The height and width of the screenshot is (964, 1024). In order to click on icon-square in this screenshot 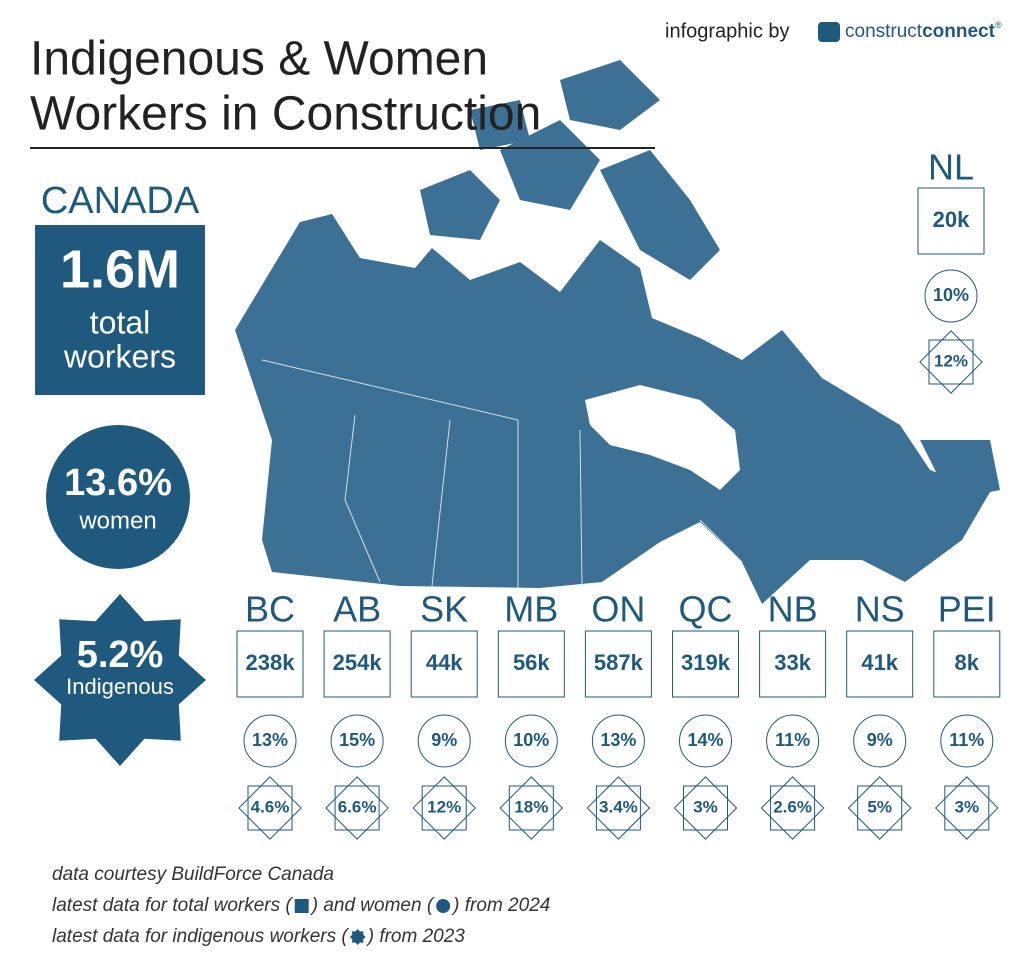, I will do `click(301, 906)`.